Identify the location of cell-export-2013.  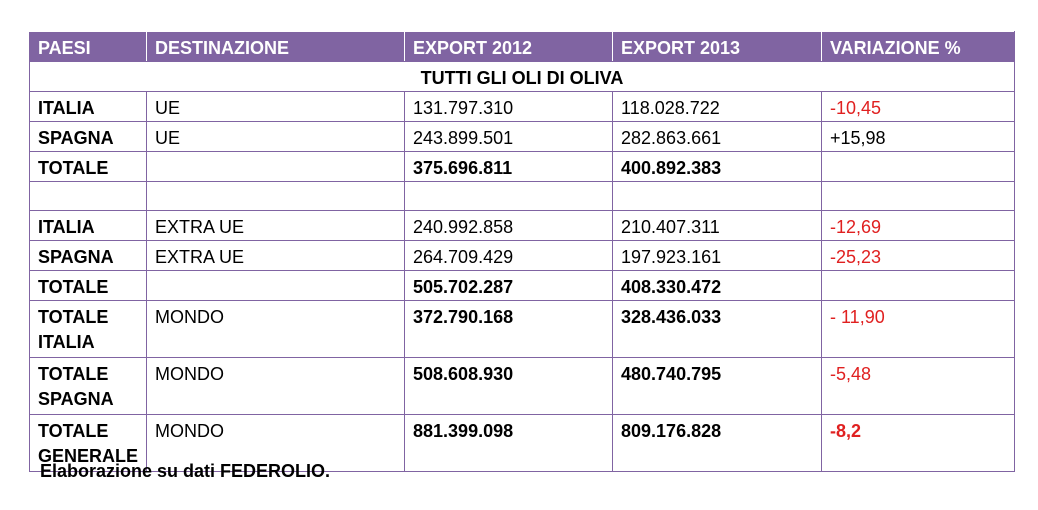
(717, 196).